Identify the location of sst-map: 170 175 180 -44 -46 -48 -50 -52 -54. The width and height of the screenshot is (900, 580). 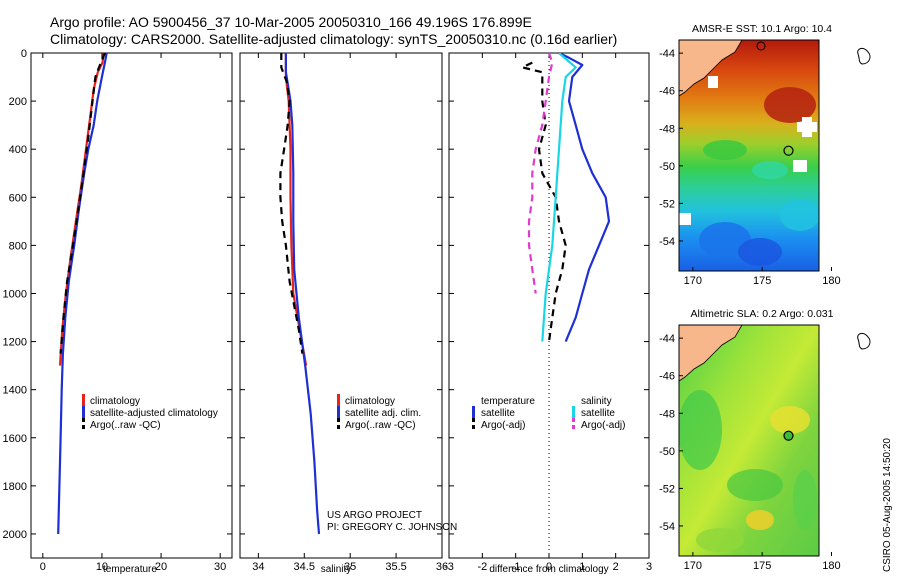
(765, 163).